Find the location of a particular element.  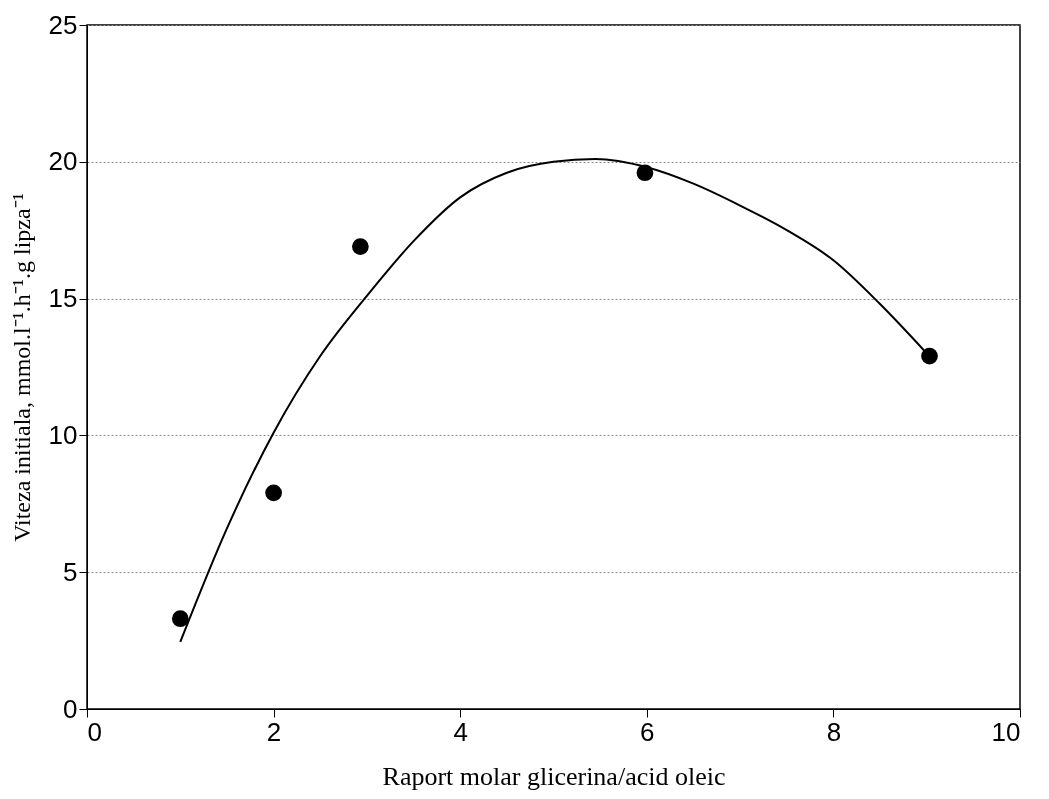

x-tick-label: 6 is located at coordinates (647, 731).